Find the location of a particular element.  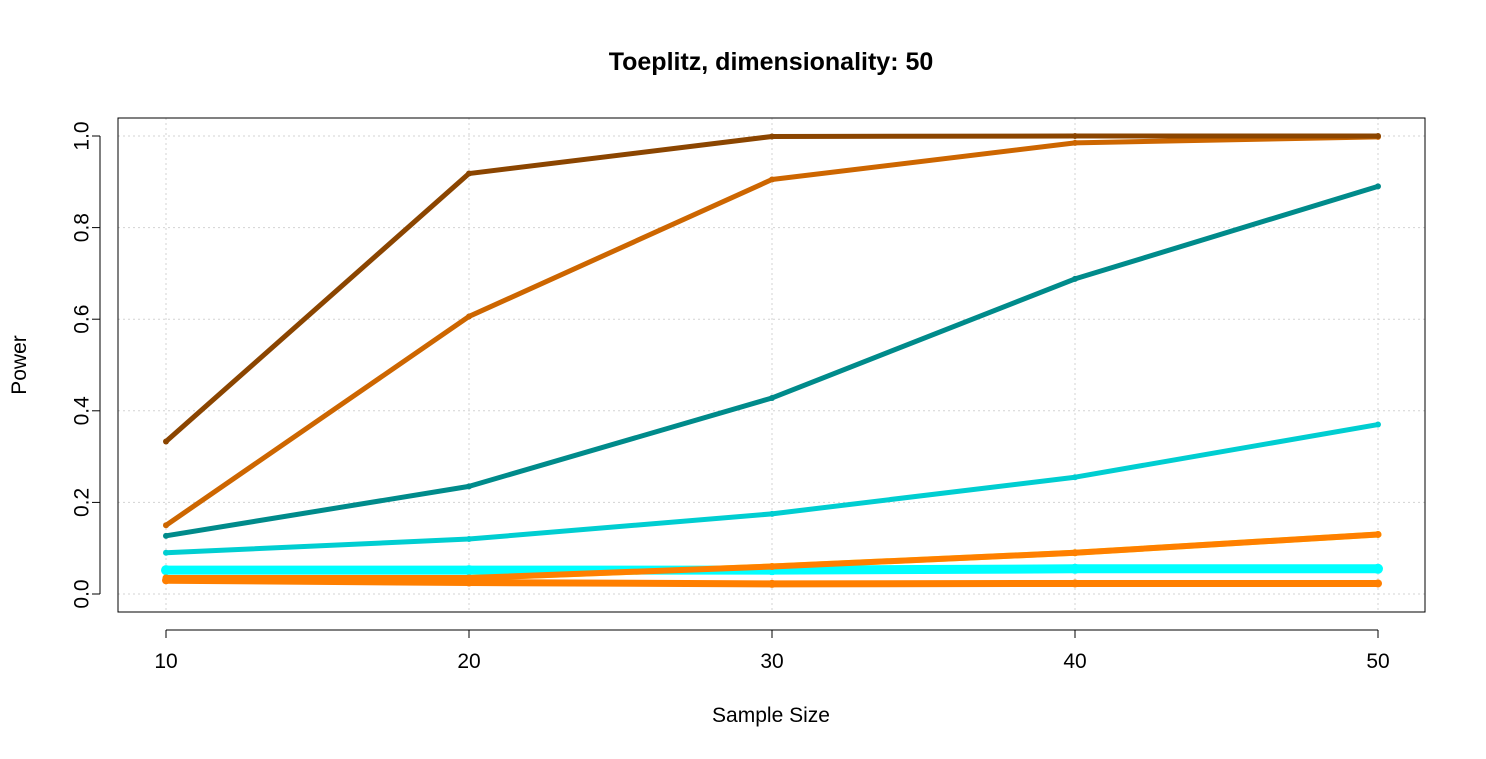

x-axis-label: Sample Size is located at coordinates (771, 715).